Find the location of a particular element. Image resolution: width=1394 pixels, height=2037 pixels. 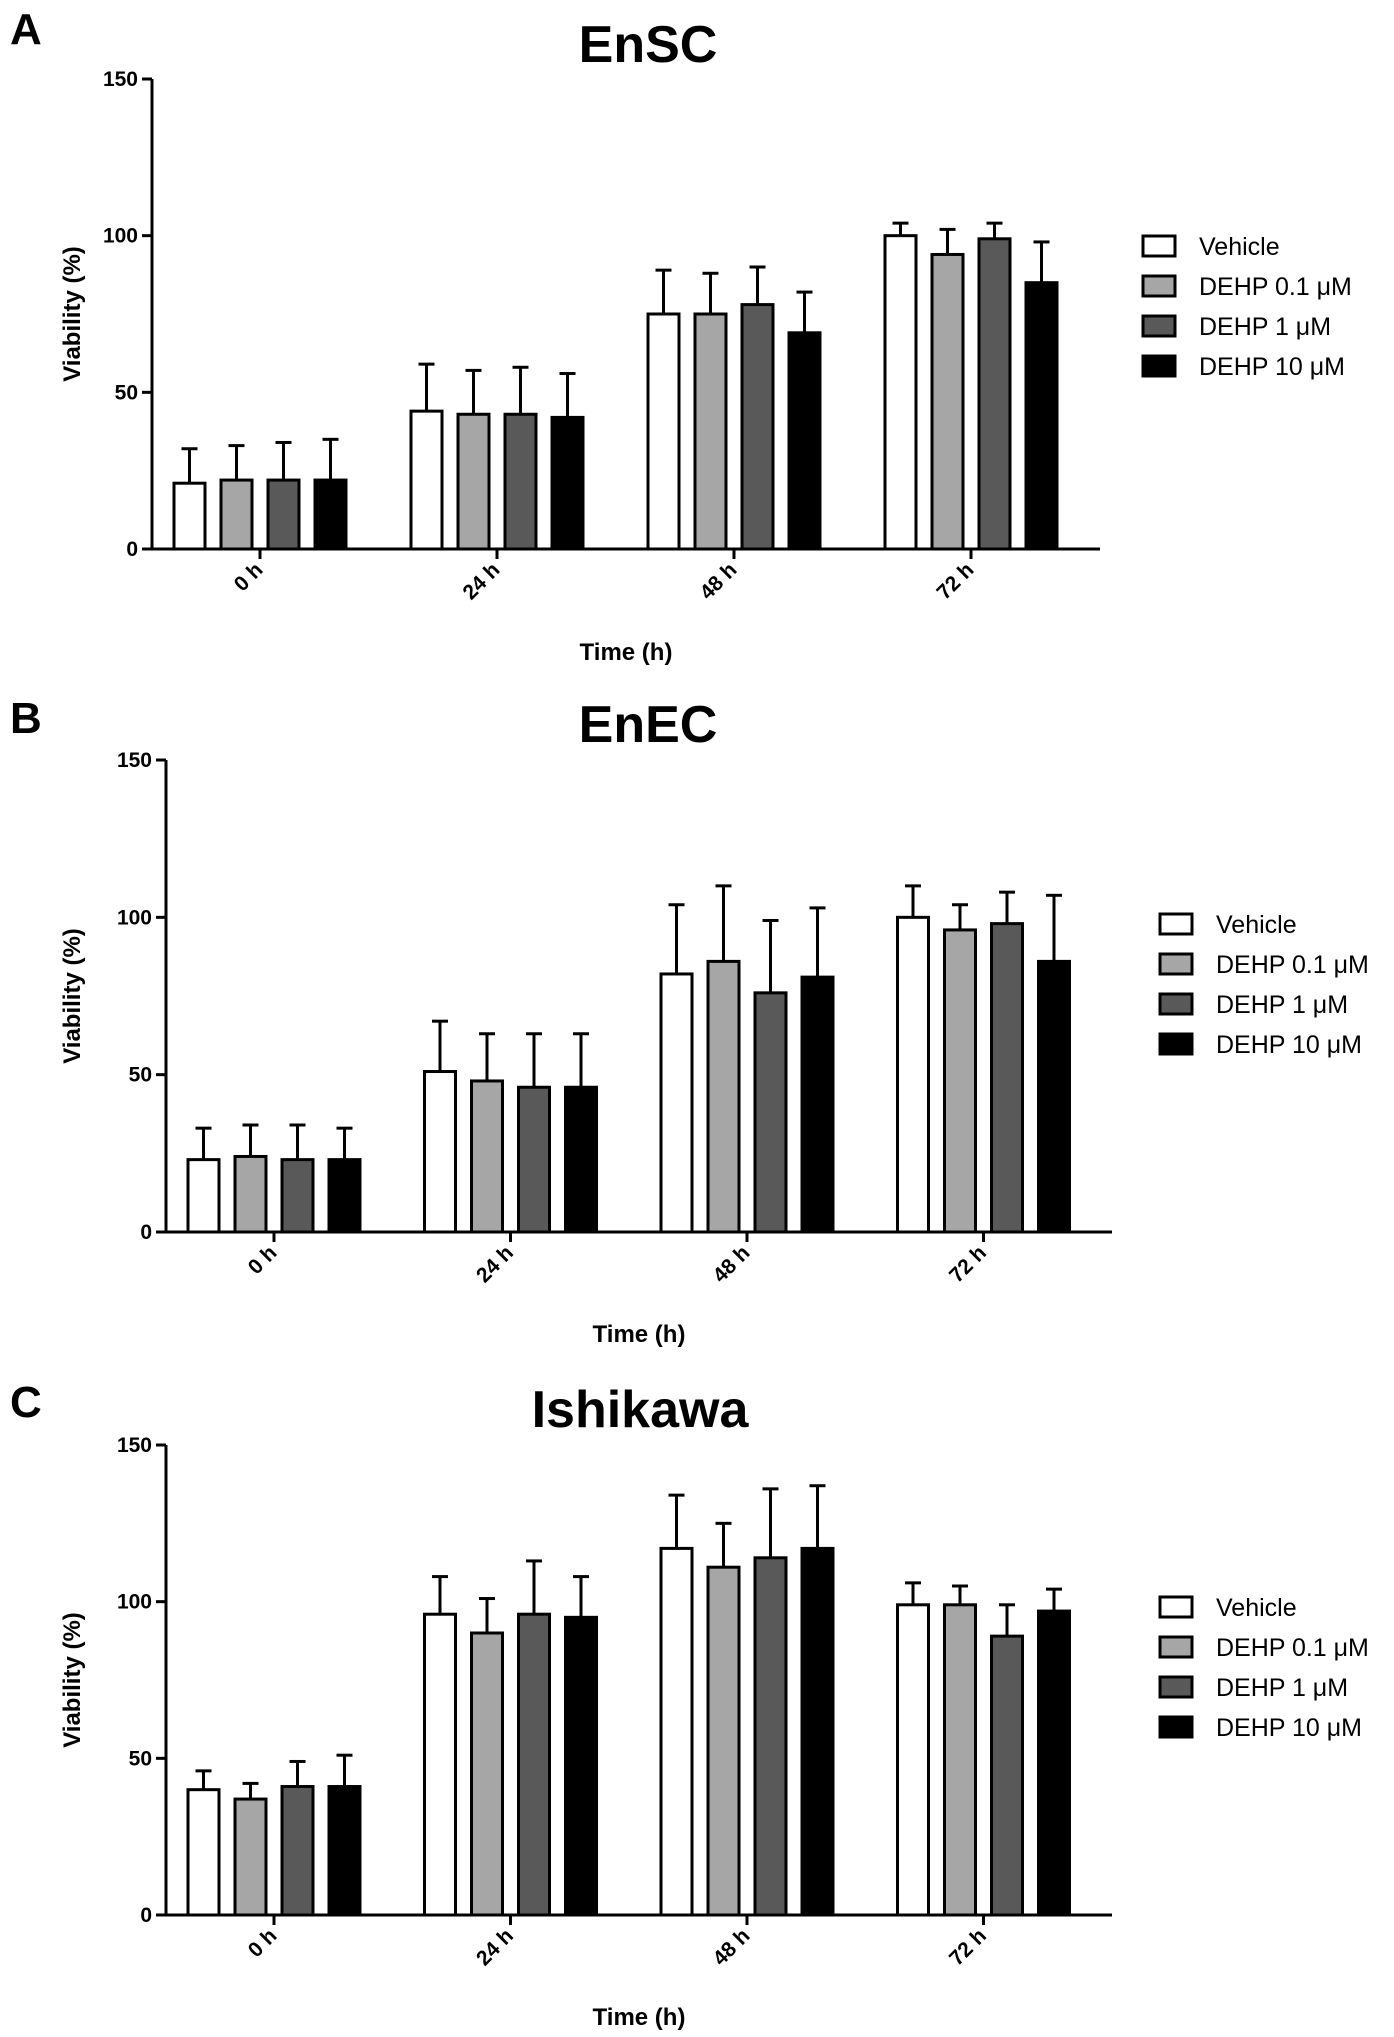

panel-letter: B is located at coordinates (26, 718).